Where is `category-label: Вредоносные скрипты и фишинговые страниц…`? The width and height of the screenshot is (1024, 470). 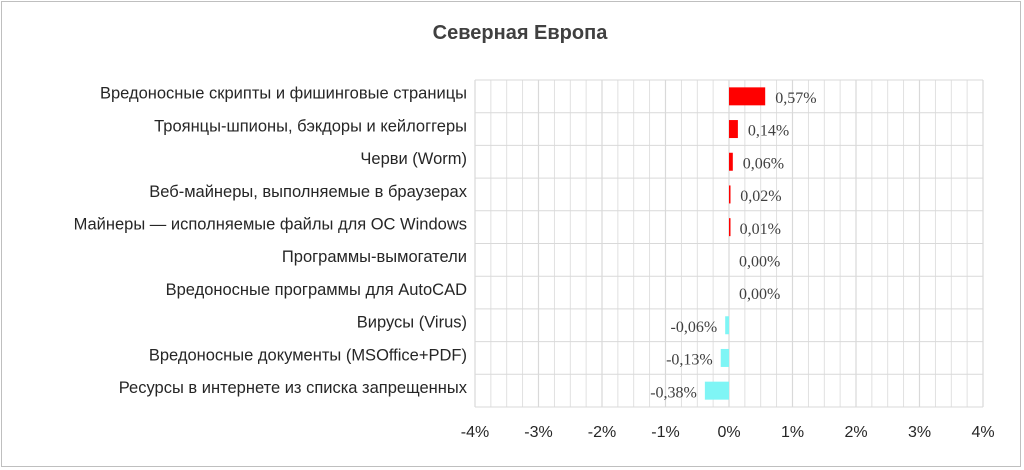
category-label: Вредоносные скрипты и фишинговые страниц… is located at coordinates (283, 94).